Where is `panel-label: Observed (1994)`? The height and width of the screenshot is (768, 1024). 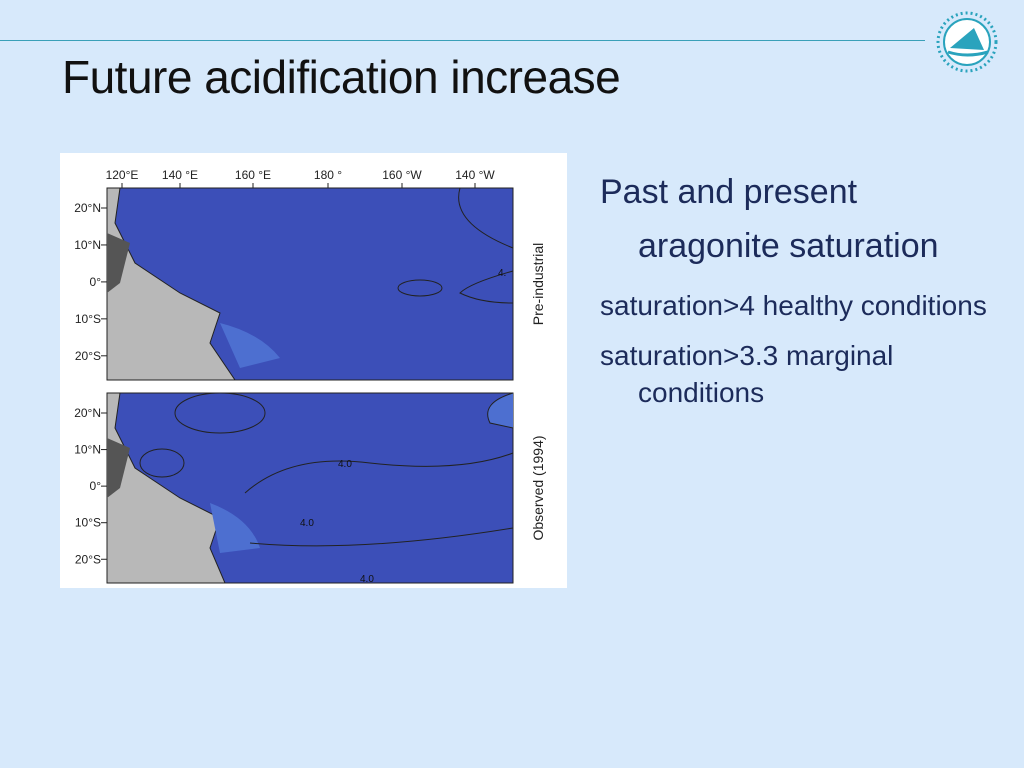
panel-label: Observed (1994) is located at coordinates (538, 487).